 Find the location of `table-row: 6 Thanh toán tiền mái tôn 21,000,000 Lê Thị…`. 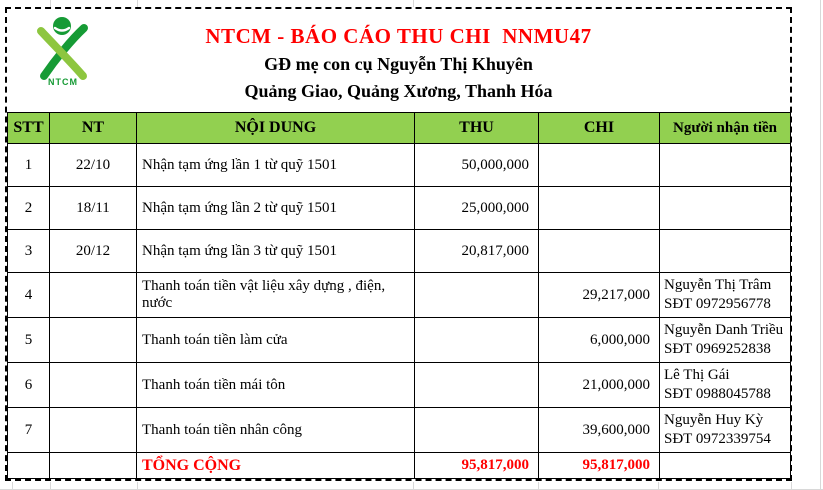

table-row: 6 Thanh toán tiền mái tôn 21,000,000 Lê Thị… is located at coordinates (399, 385).